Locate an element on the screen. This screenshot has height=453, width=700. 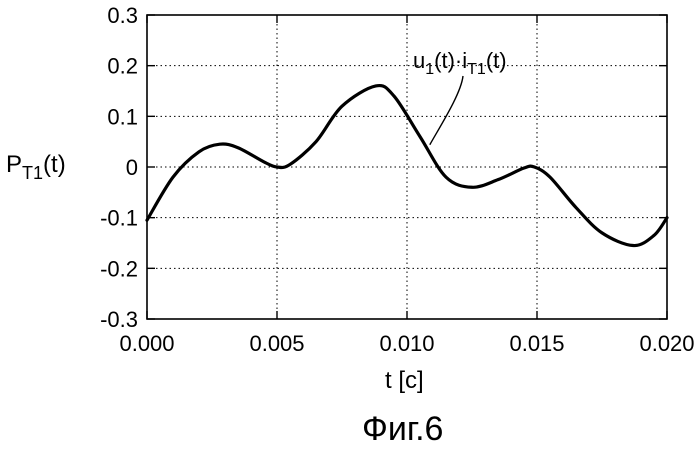
figure-caption: Фиг.6 is located at coordinates (402, 429).